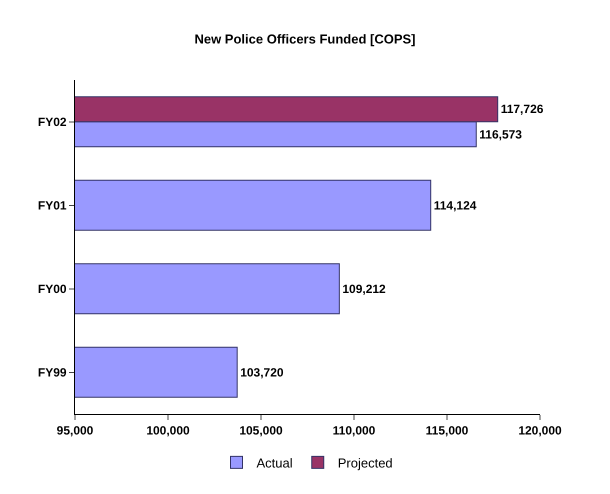 This screenshot has height=494, width=610. Describe the element at coordinates (261, 430) in the screenshot. I see `x-tick-label: 105,000` at that location.